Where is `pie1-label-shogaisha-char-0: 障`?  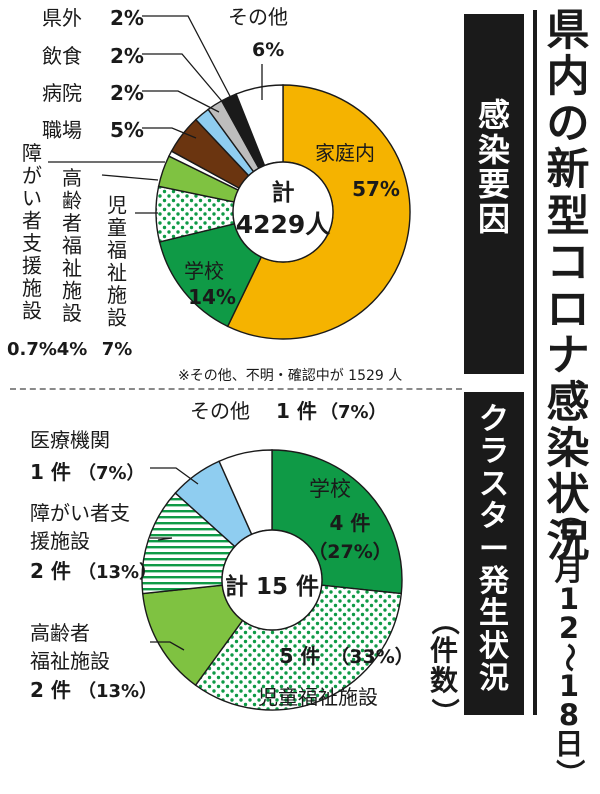
pie1-label-shogaisha-char-0: 障 is located at coordinates (32, 153).